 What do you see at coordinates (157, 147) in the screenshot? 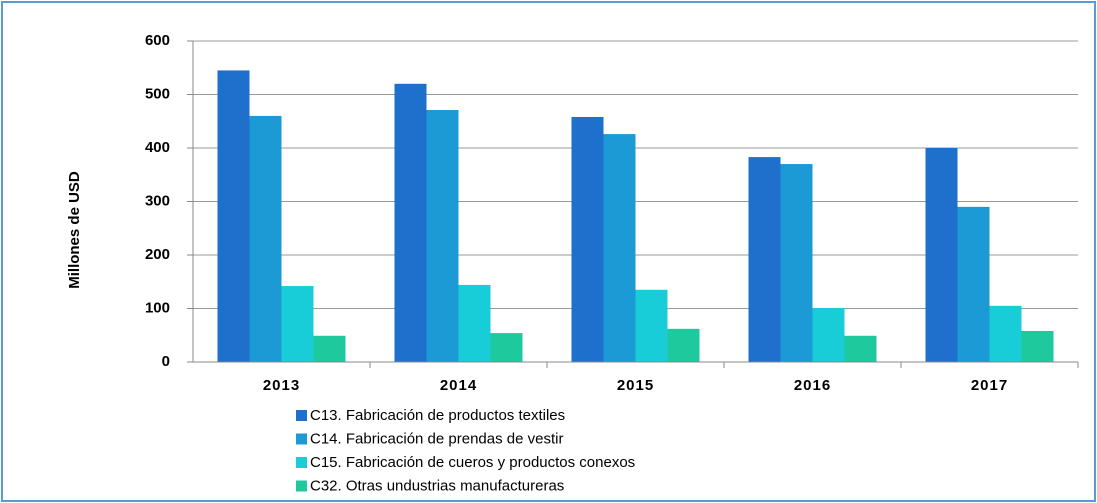
I see `y-tick-label: 400` at bounding box center [157, 147].